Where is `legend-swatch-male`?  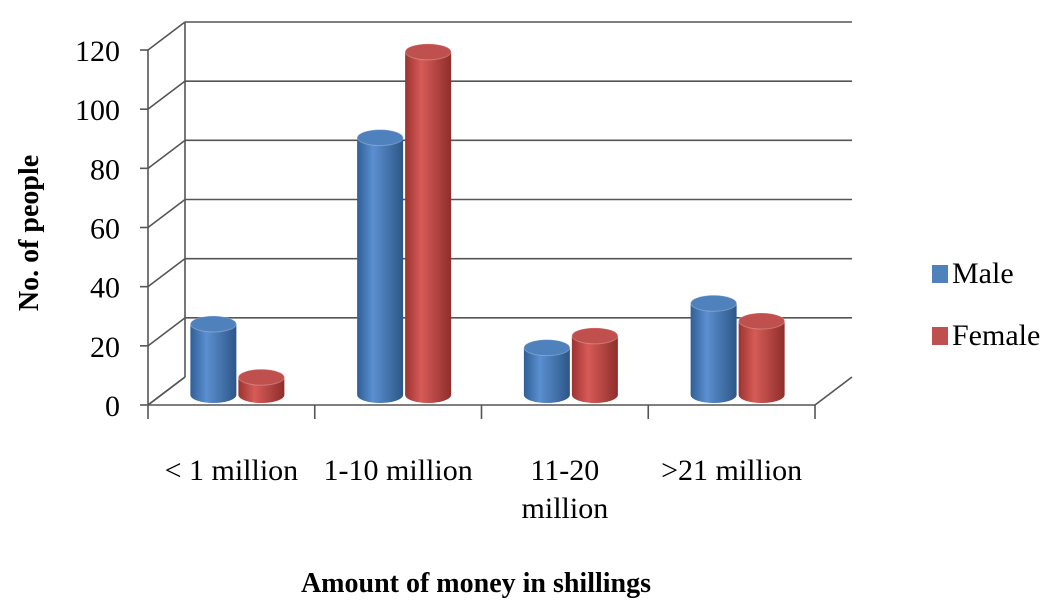
legend-swatch-male is located at coordinates (940, 274).